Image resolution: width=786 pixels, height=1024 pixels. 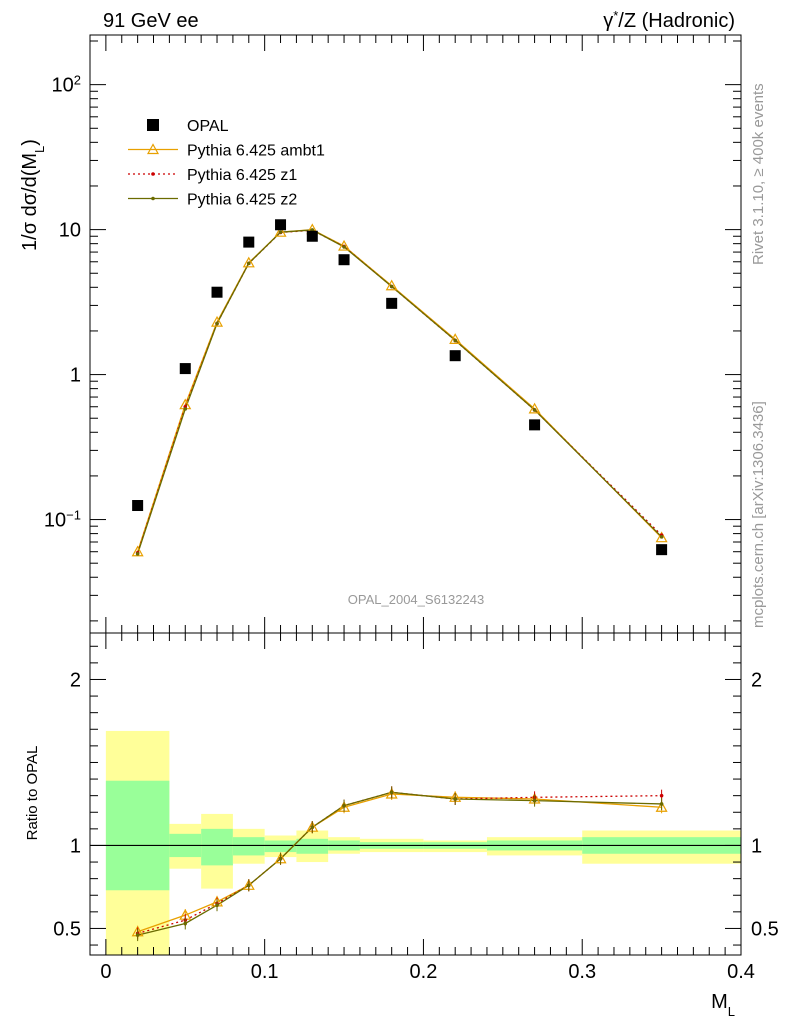 What do you see at coordinates (615, 15) in the screenshot?
I see `header-right-superscript: *` at bounding box center [615, 15].